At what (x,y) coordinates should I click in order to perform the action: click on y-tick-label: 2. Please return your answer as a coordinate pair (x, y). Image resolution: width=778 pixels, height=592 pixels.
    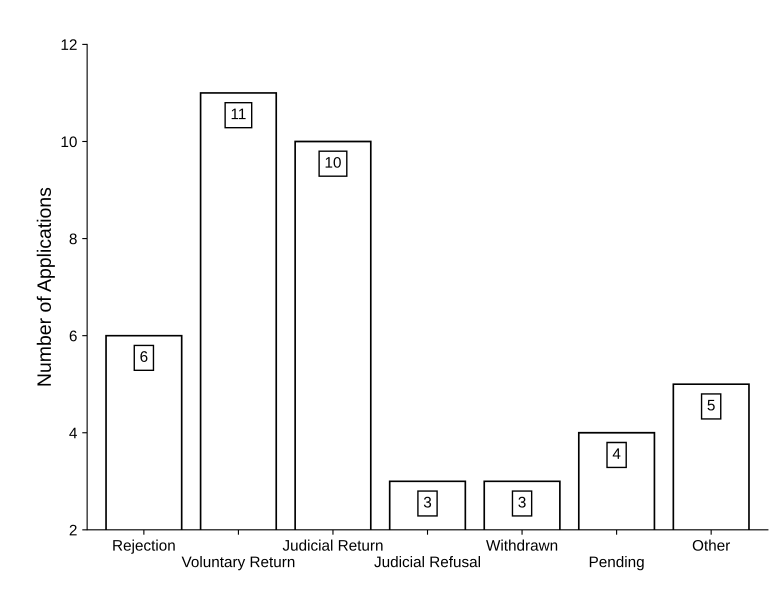
    Looking at the image, I should click on (73, 530).